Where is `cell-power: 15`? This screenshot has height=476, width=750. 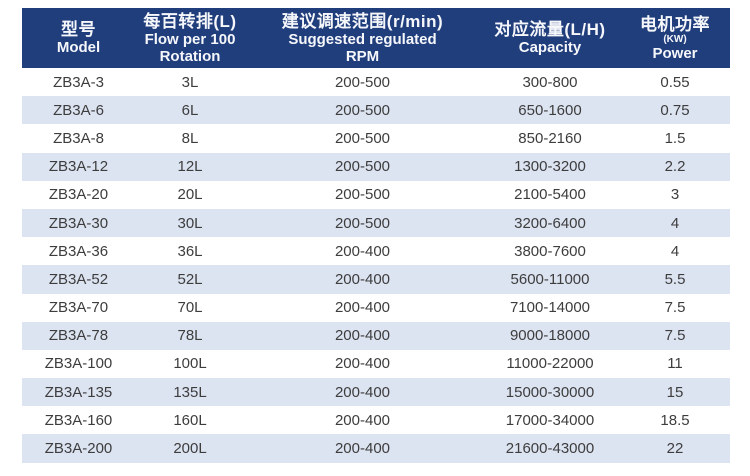
cell-power: 15 is located at coordinates (675, 392).